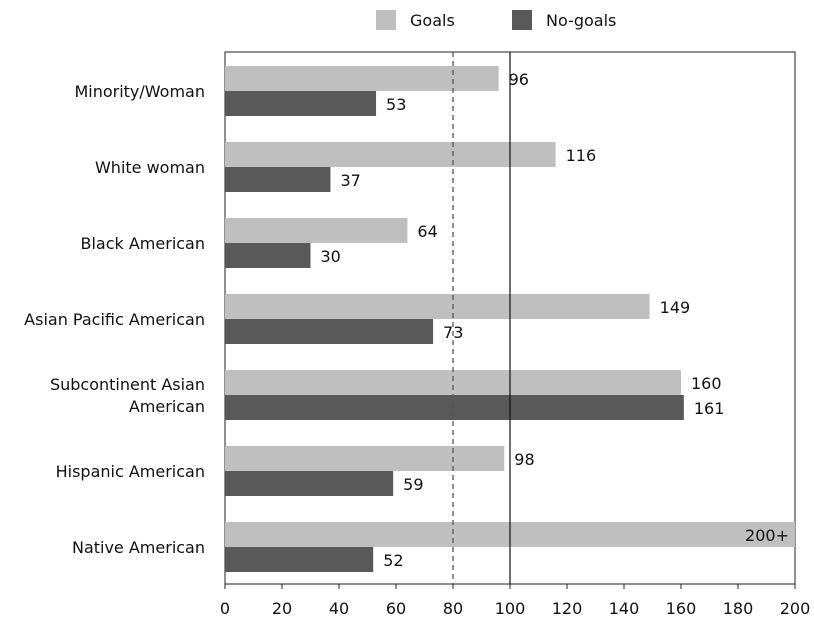  I want to click on x-tick-label-100: 100, so click(510, 608).